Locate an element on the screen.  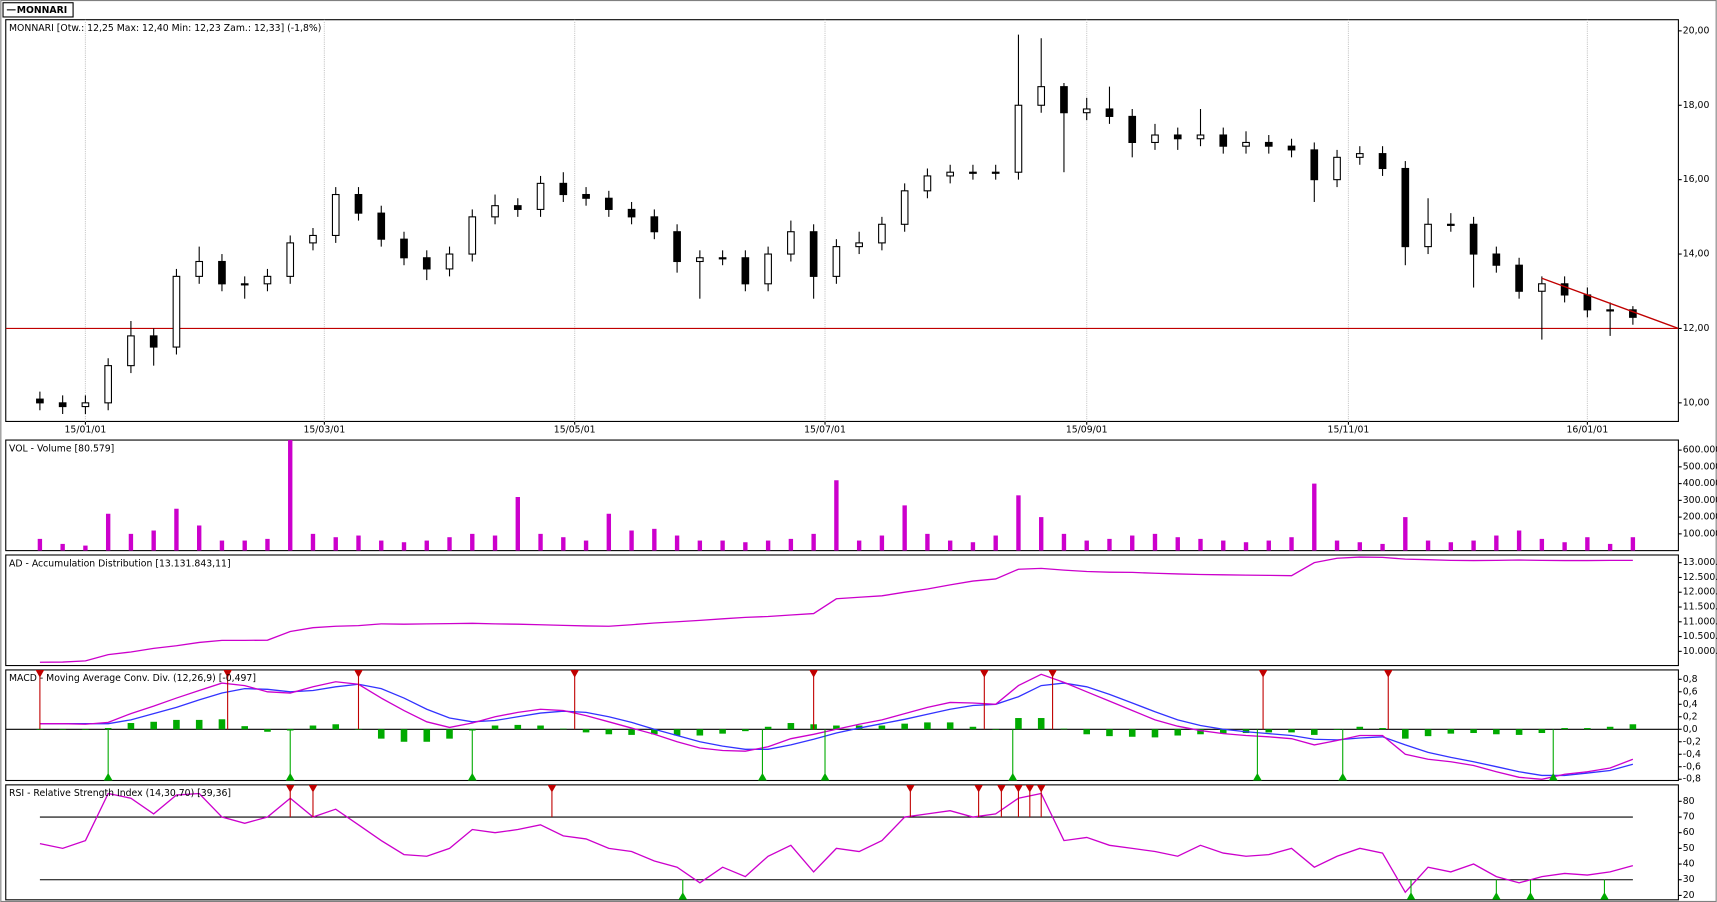
y-tick-label: 20 is located at coordinates (1689, 895).